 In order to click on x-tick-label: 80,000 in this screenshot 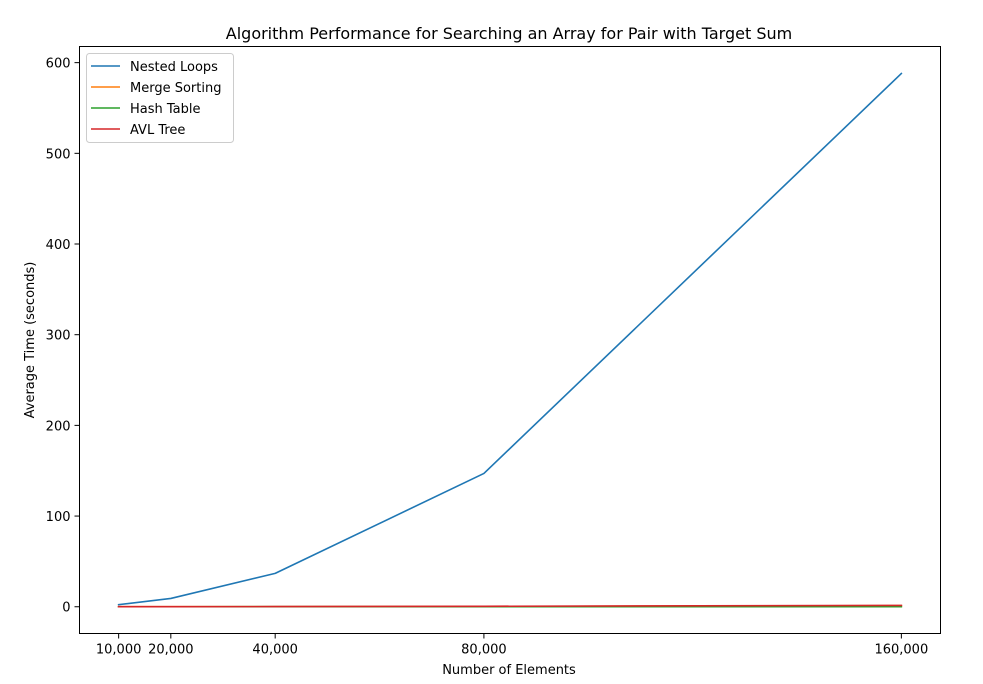, I will do `click(484, 650)`.